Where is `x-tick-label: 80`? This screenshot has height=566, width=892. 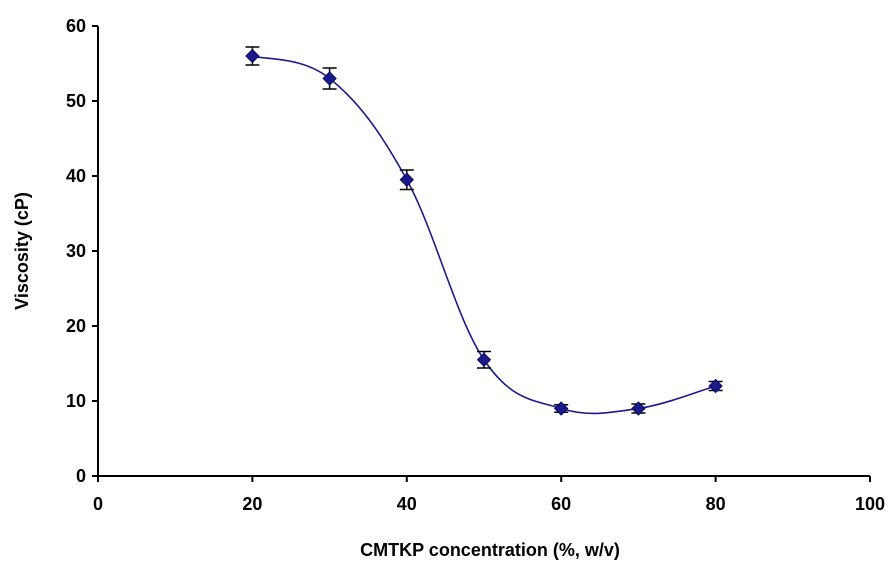
x-tick-label: 80 is located at coordinates (716, 504).